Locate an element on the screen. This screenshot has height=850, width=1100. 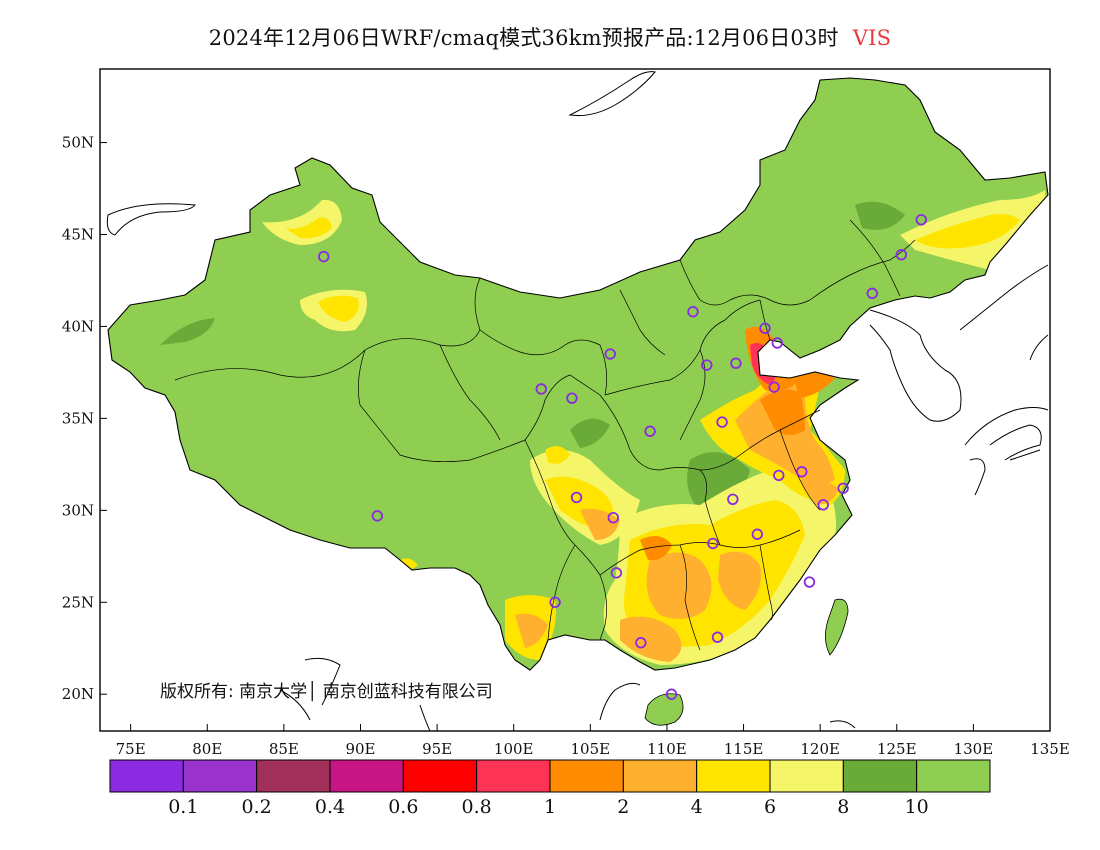
lon-tick-label: 75E is located at coordinates (131, 749).